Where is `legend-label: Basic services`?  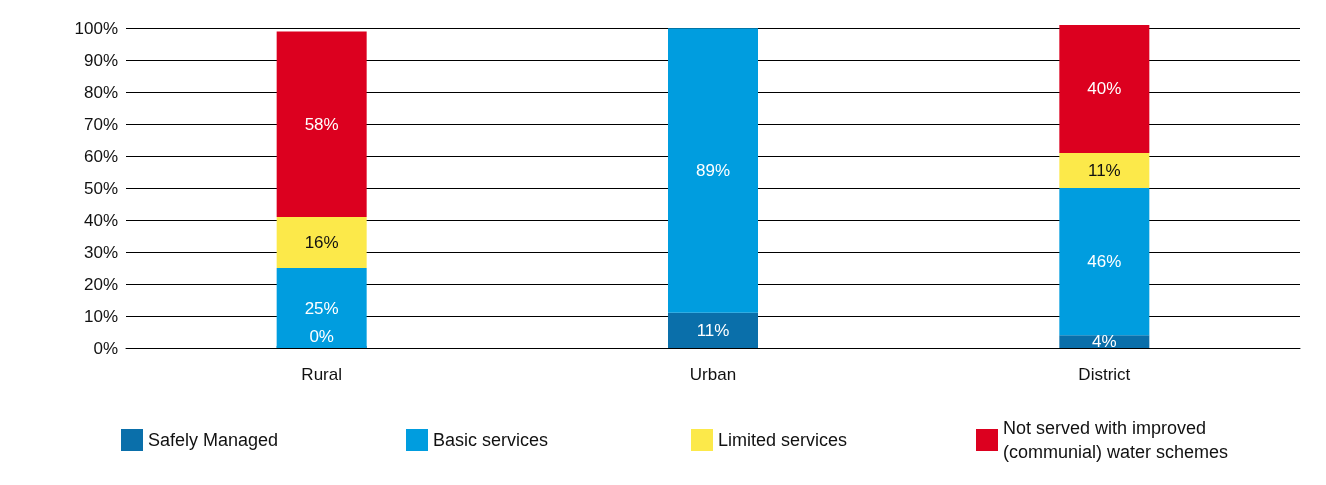
legend-label: Basic services is located at coordinates (491, 440).